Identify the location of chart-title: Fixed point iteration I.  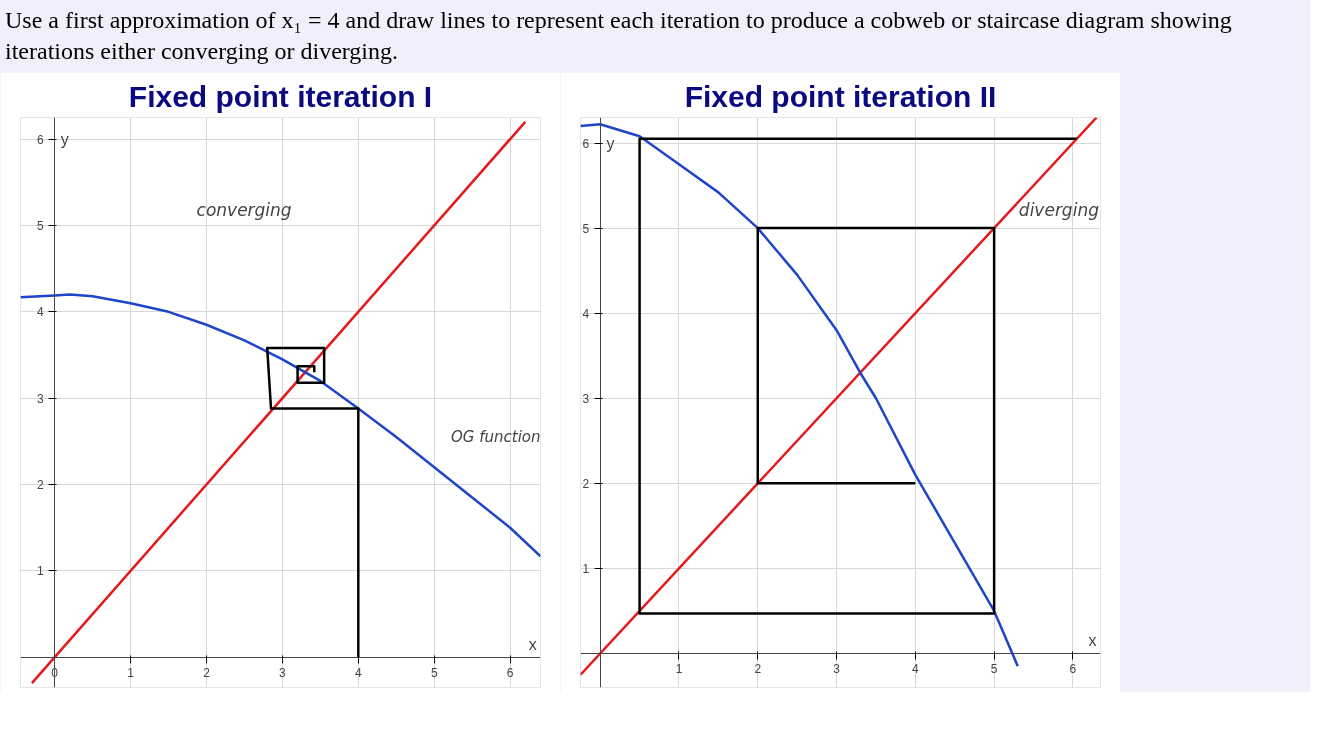
(280, 96).